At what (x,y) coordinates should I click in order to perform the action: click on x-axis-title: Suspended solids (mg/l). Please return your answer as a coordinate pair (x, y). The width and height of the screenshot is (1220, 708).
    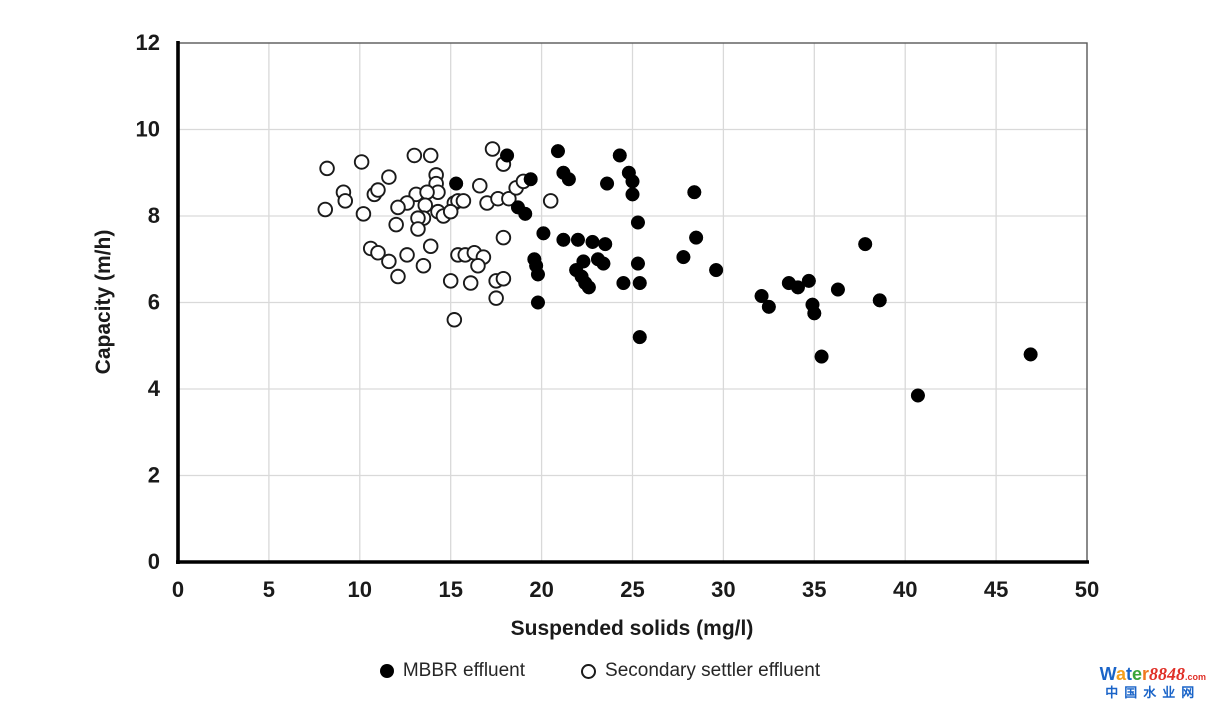
    Looking at the image, I should click on (632, 628).